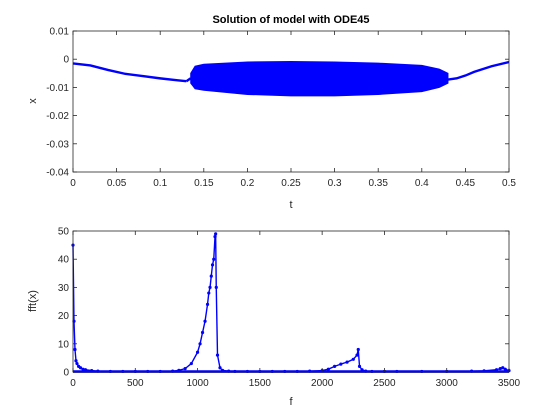 The width and height of the screenshot is (560, 420). What do you see at coordinates (335, 183) in the screenshot?
I see `top-x-tick-label: 0.3` at bounding box center [335, 183].